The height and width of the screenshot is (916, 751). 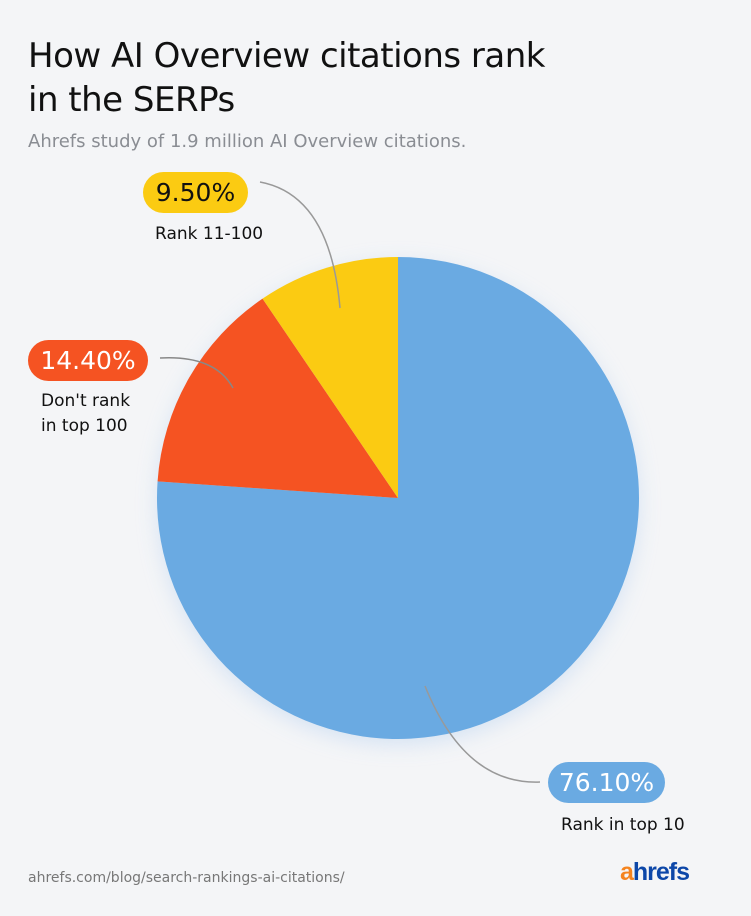 What do you see at coordinates (209, 234) in the screenshot?
I see `slice-label-rank-11-100: Rank 11-100` at bounding box center [209, 234].